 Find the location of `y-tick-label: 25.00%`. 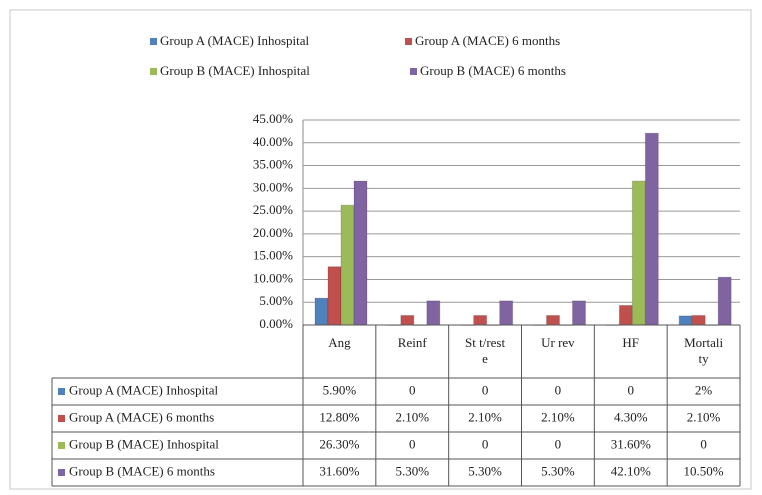

y-tick-label: 25.00% is located at coordinates (273, 209).